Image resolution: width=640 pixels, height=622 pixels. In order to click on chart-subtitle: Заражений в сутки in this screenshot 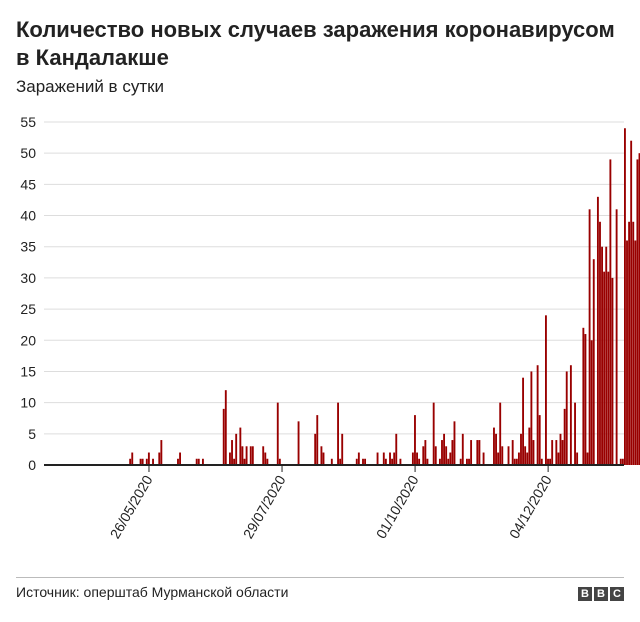, I will do `click(90, 86)`.